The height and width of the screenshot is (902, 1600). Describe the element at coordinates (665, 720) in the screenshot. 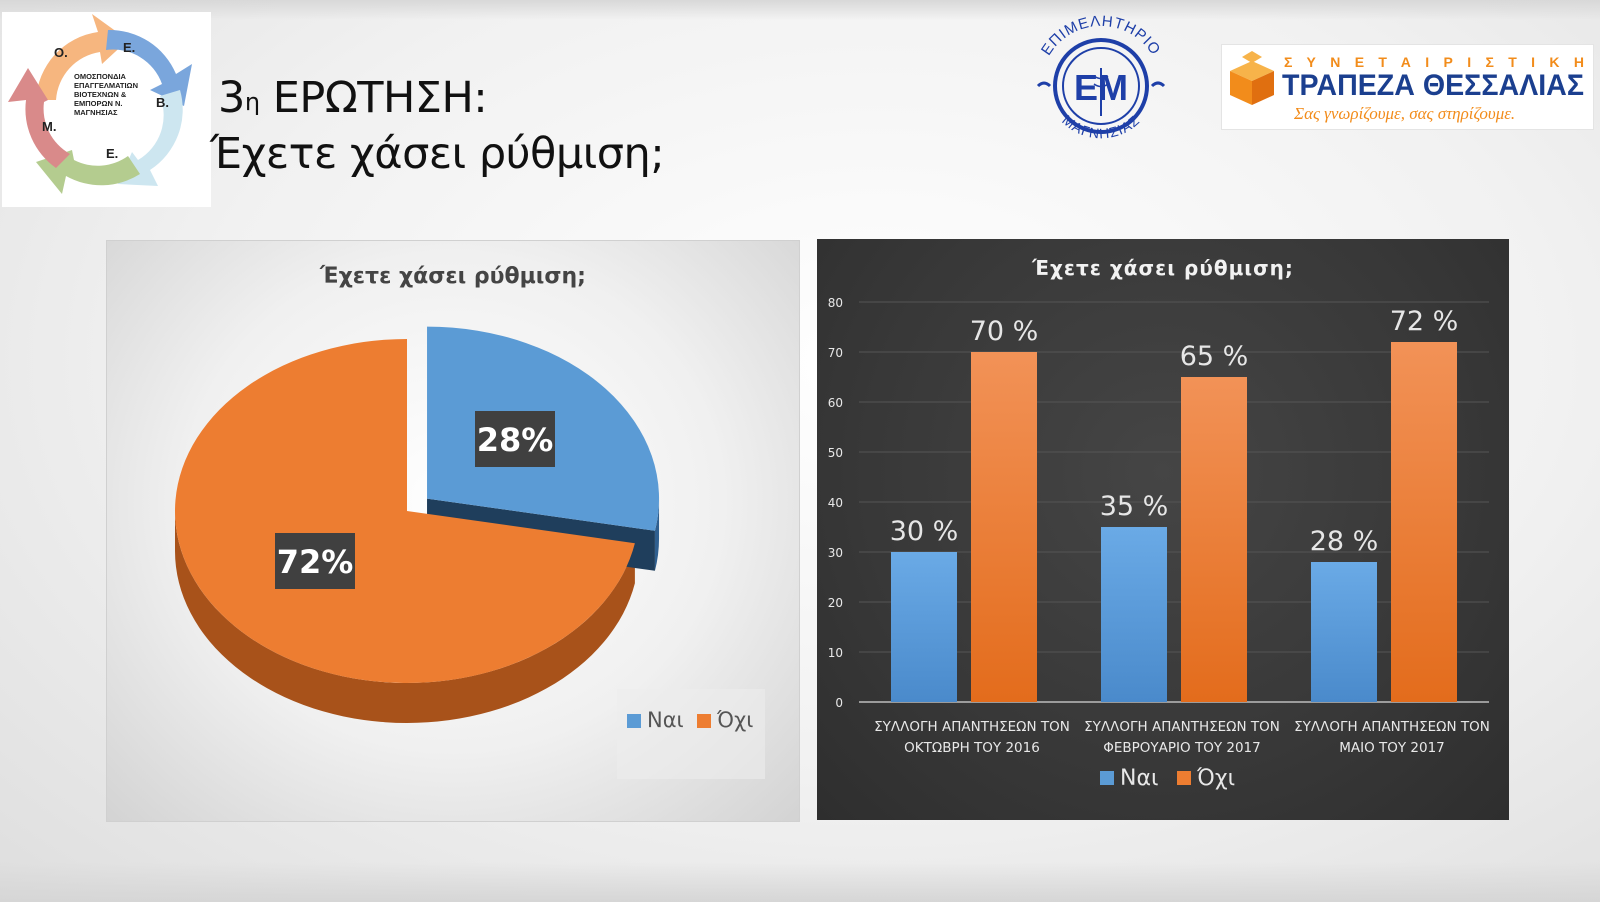

I see `pie-legend-label: Ναι` at that location.